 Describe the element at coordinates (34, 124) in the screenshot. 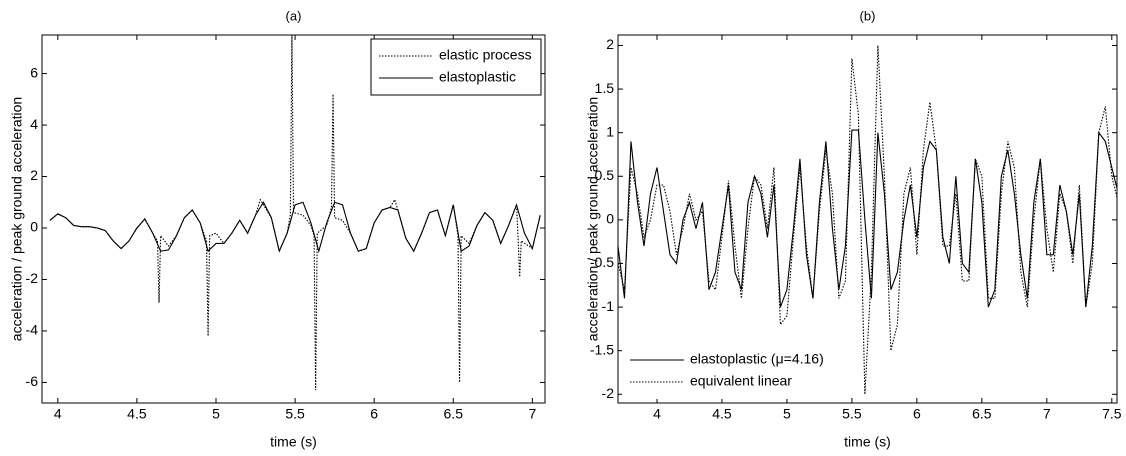

I see `y-tick-label: 4` at that location.